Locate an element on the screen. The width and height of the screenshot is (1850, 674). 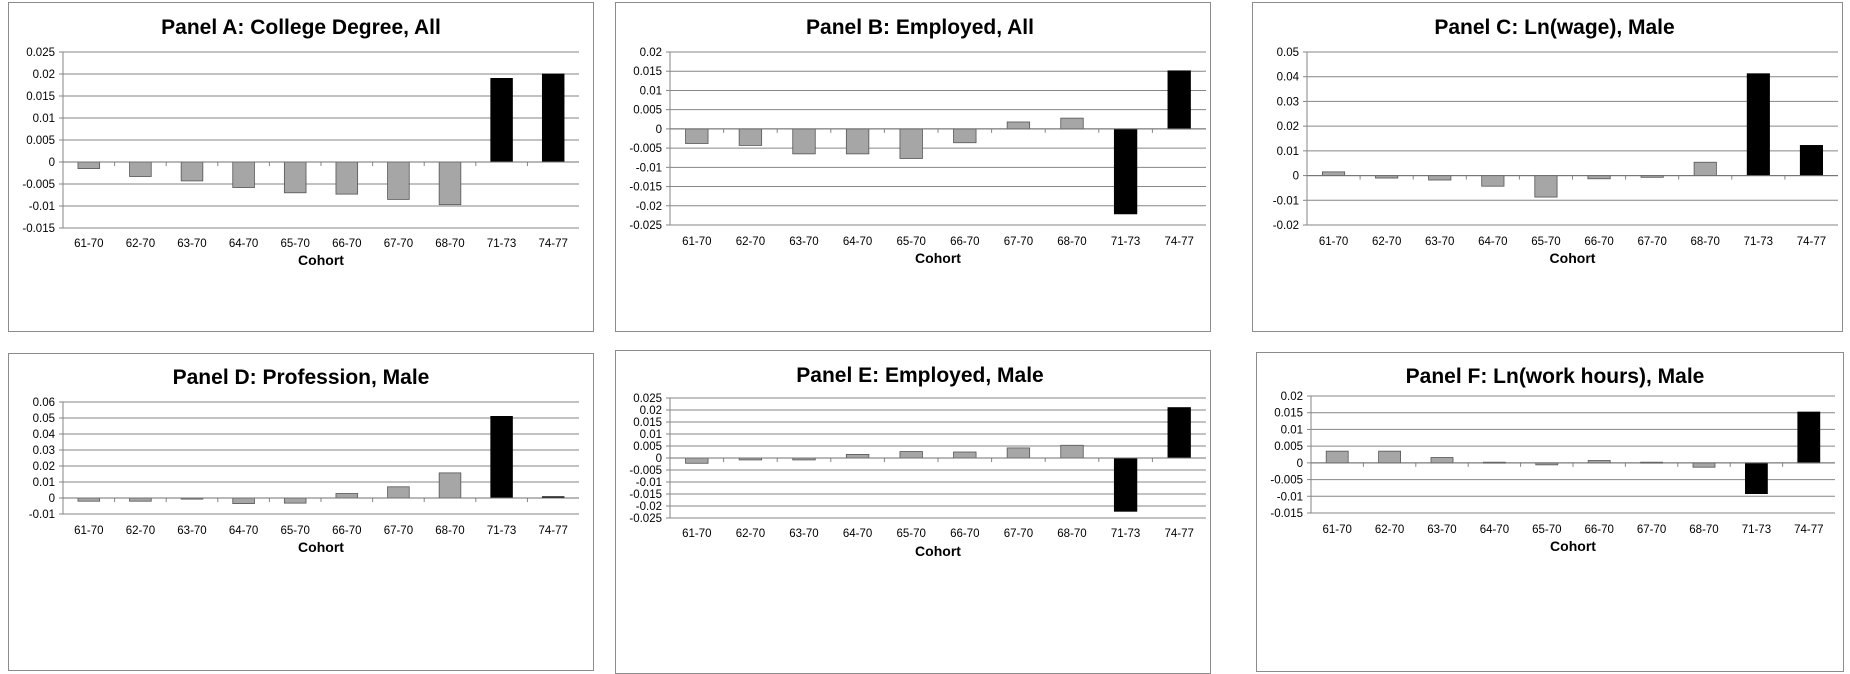
chart-title: Panel E: Employed, Male is located at coordinates (919, 375).